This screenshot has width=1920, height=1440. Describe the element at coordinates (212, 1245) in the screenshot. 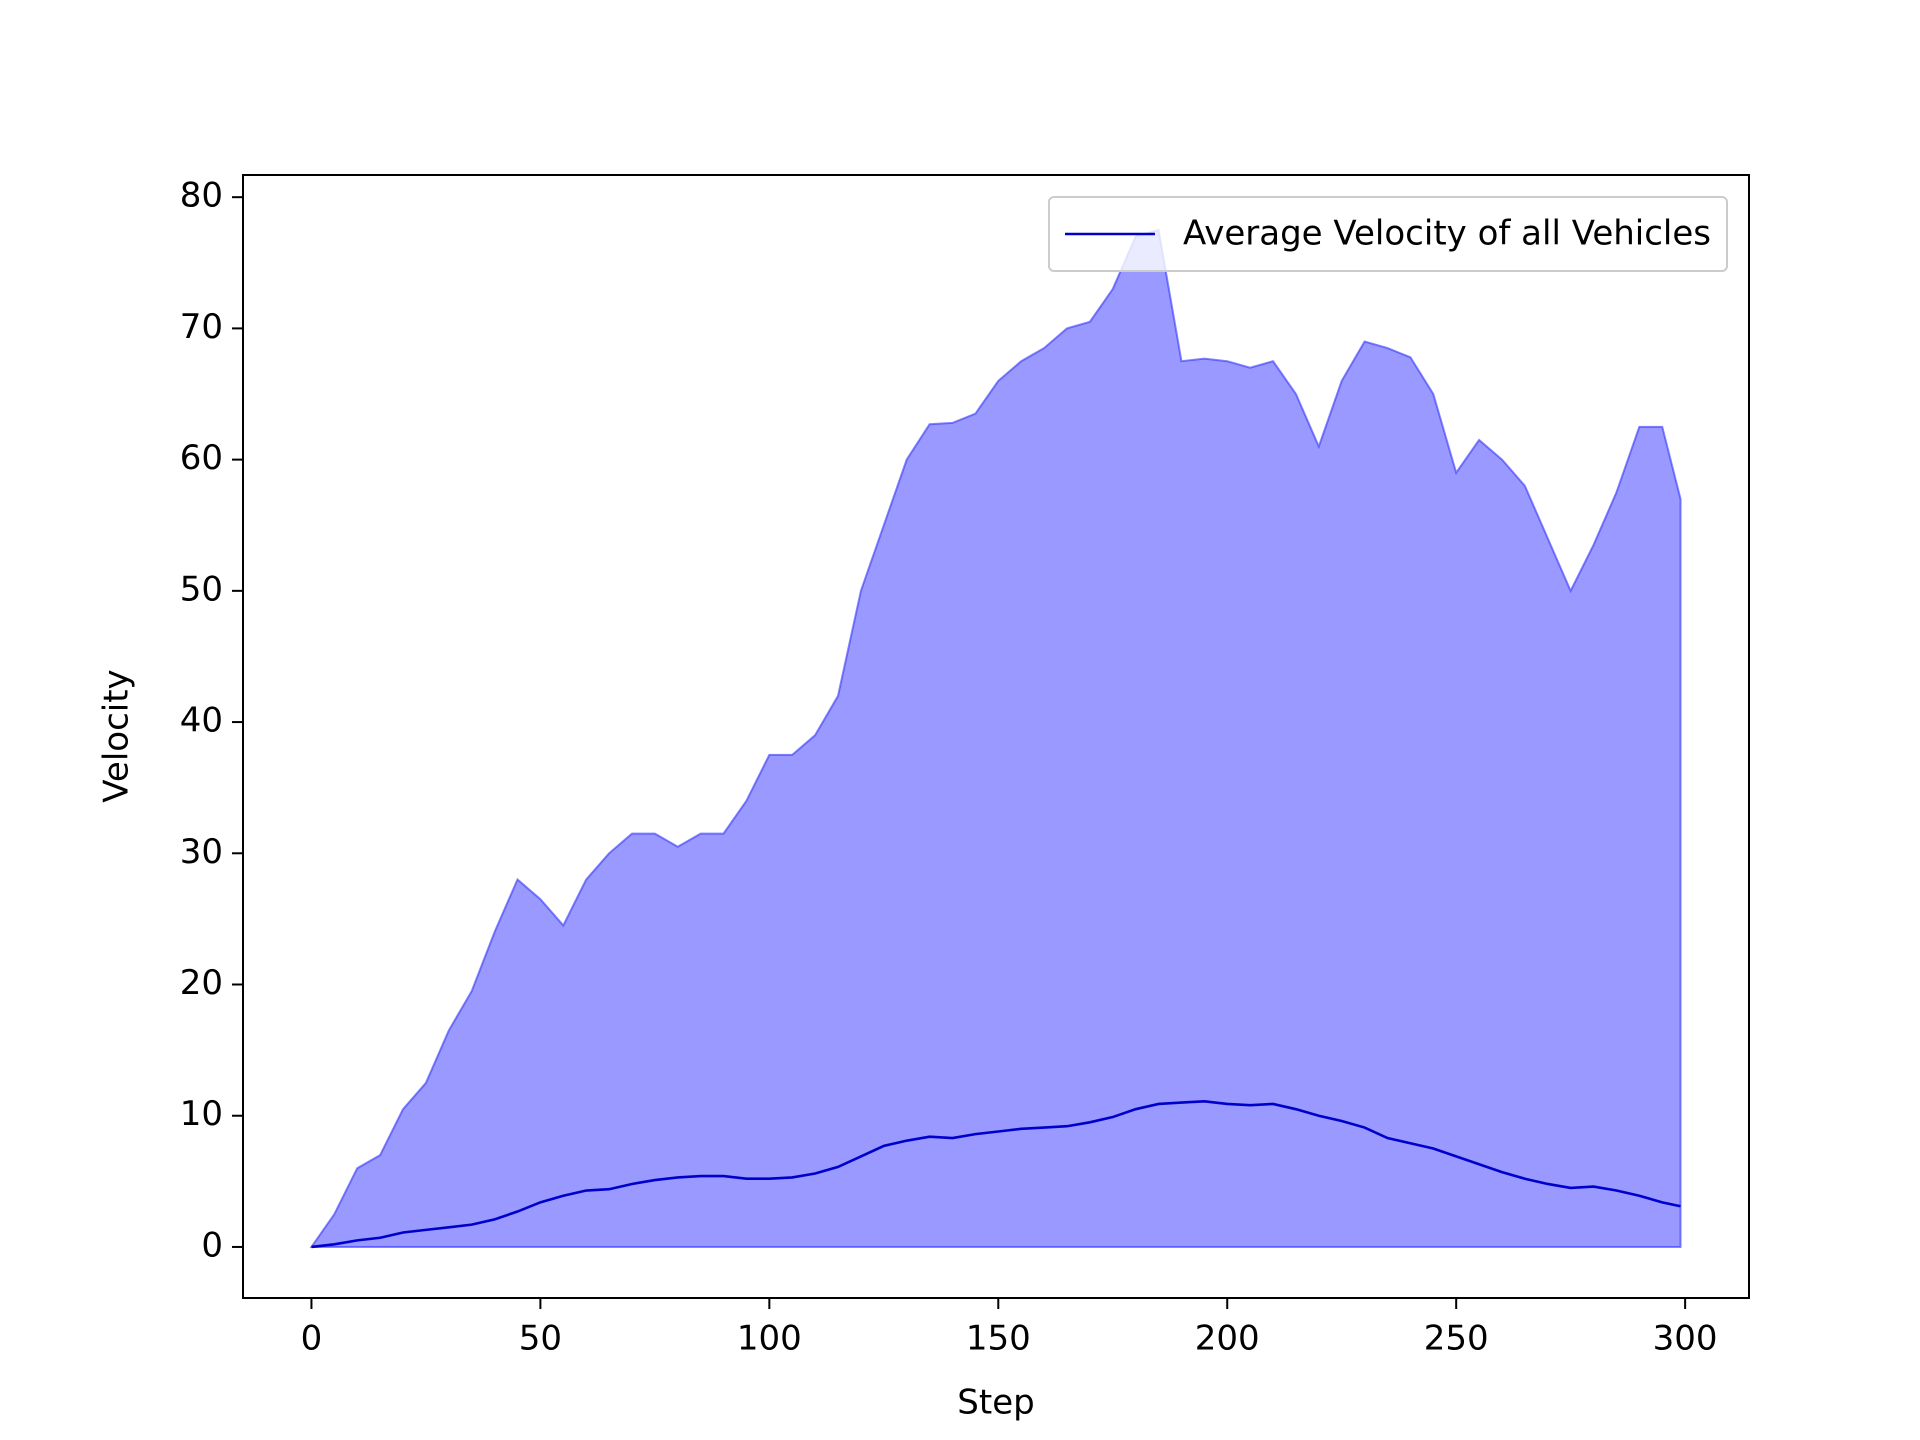

I see `y-tick-label: 0` at that location.